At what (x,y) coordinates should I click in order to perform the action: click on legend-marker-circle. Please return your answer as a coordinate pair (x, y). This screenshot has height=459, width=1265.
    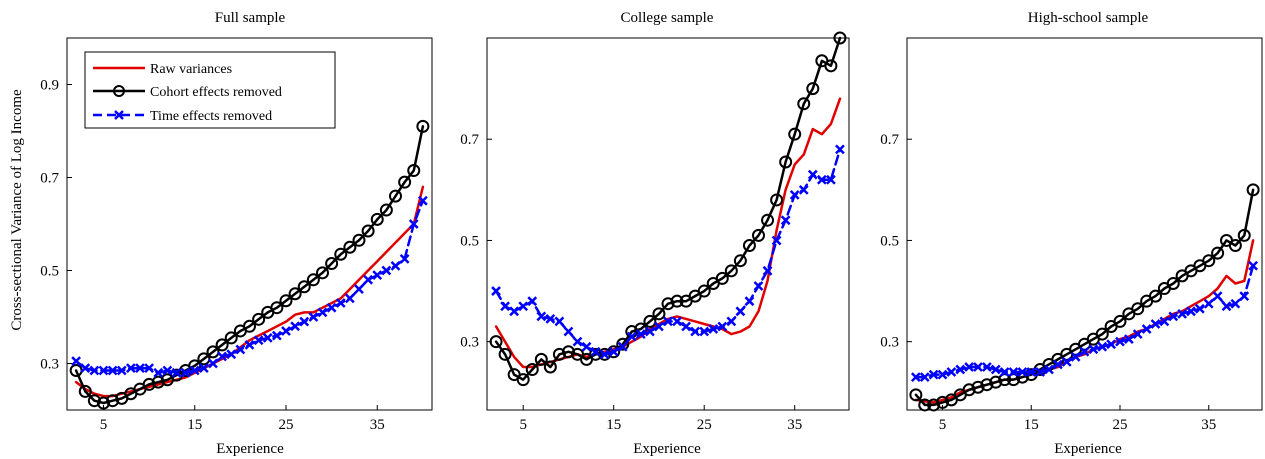
    Looking at the image, I should click on (119, 91).